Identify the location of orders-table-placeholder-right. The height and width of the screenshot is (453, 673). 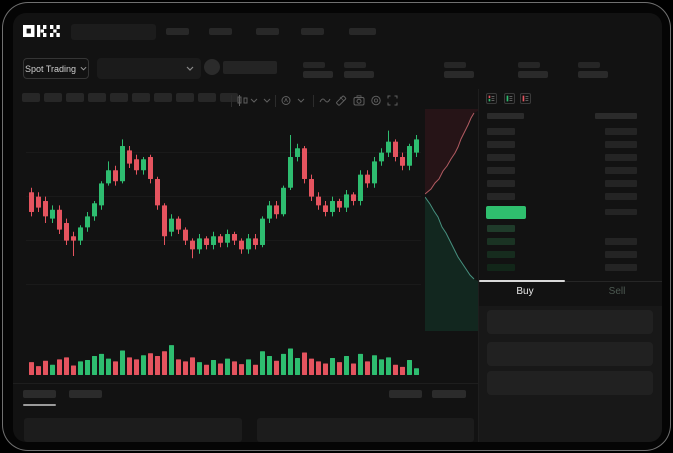
(365, 430).